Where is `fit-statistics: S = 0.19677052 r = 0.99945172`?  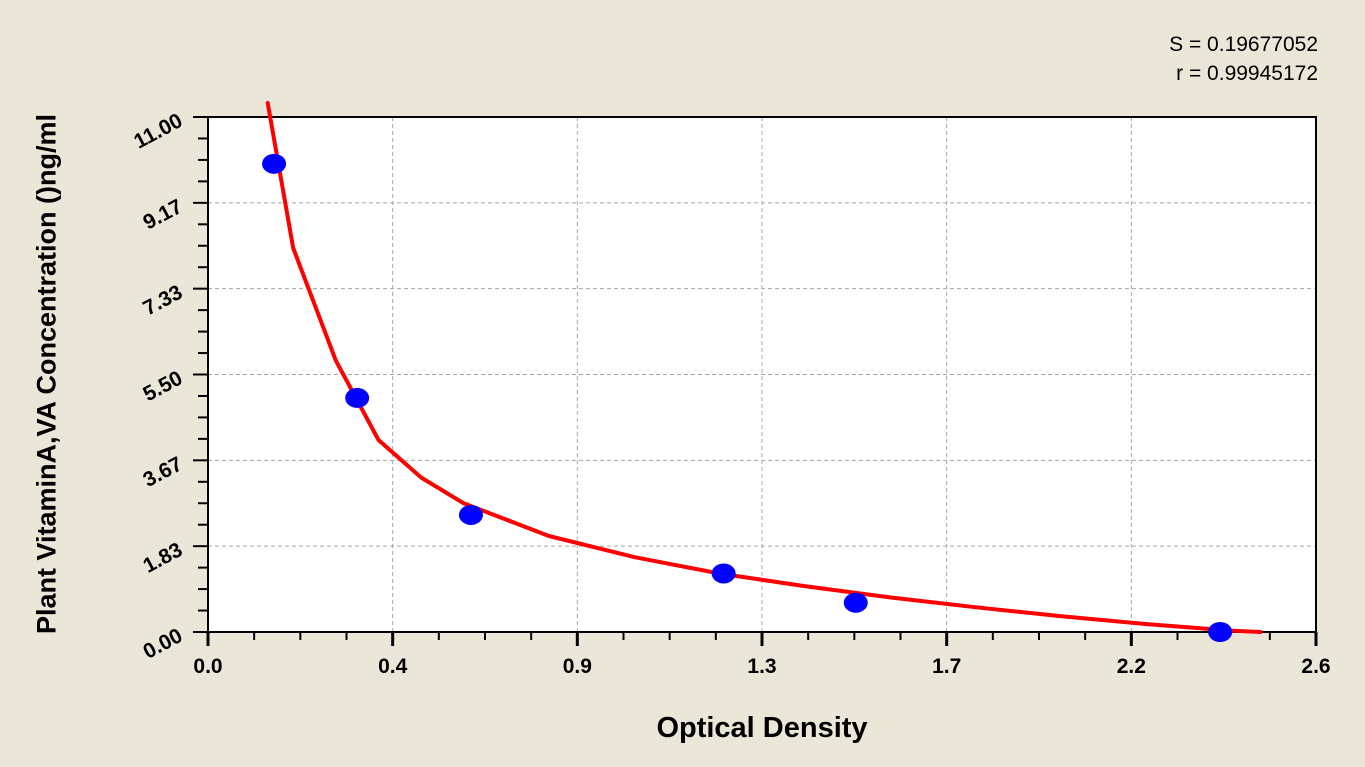
fit-statistics: S = 0.19677052 r = 0.99945172 is located at coordinates (1243, 59).